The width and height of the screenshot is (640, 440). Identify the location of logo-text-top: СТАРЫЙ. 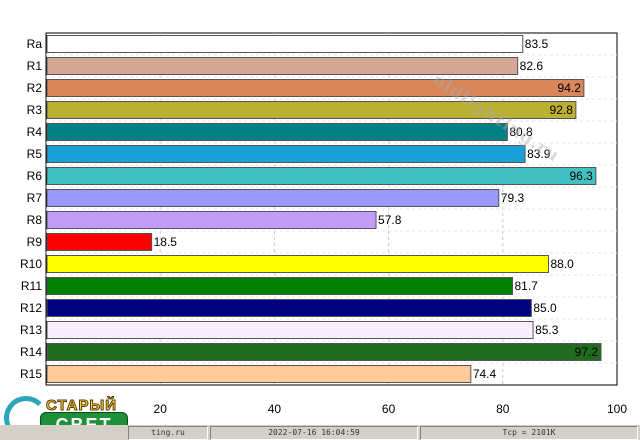
(81, 406).